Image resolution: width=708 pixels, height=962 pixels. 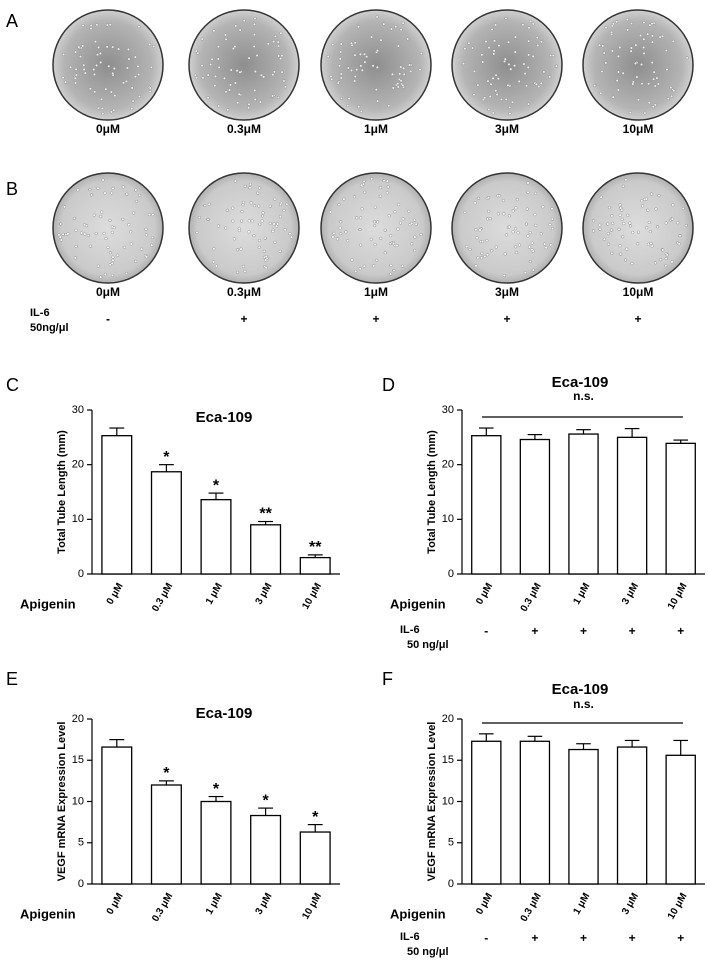 I want to click on image-label: 1μM, so click(x=376, y=129).